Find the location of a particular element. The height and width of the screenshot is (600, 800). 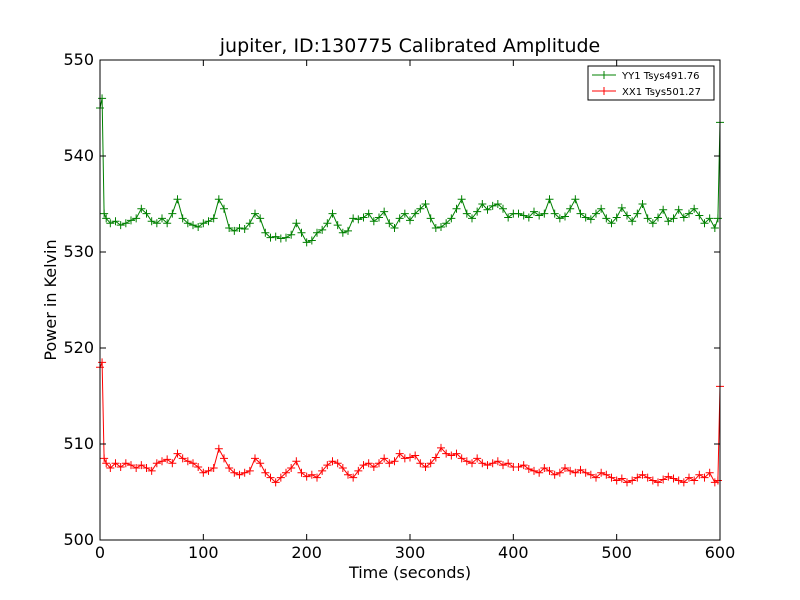

y-tick-label: 550 is located at coordinates (78, 59).